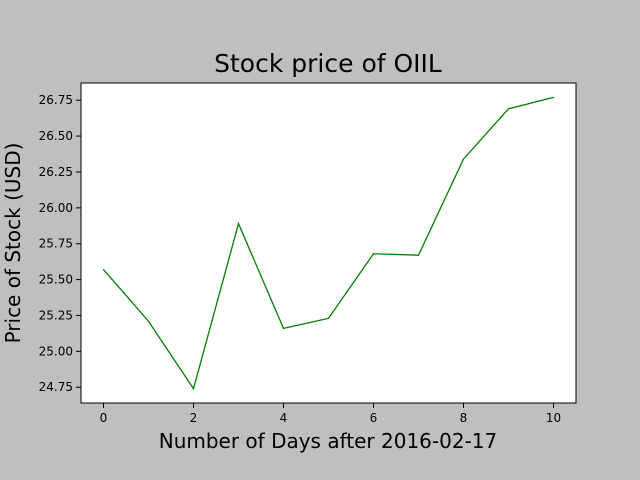 This screenshot has height=480, width=640. Describe the element at coordinates (374, 418) in the screenshot. I see `x-tick-label: 6` at that location.